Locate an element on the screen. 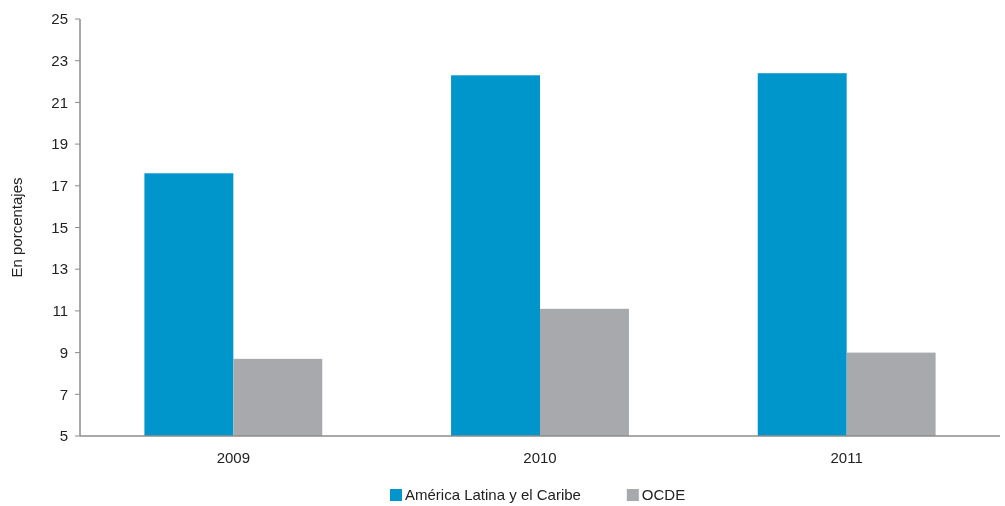 The height and width of the screenshot is (506, 1005). y-tick-label: 15 is located at coordinates (59, 227).